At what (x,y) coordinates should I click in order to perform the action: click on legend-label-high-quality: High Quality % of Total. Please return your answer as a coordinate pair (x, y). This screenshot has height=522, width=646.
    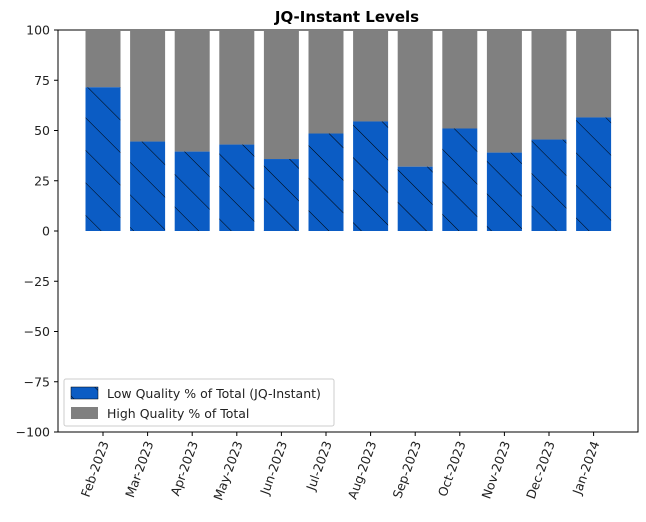
    Looking at the image, I should click on (178, 413).